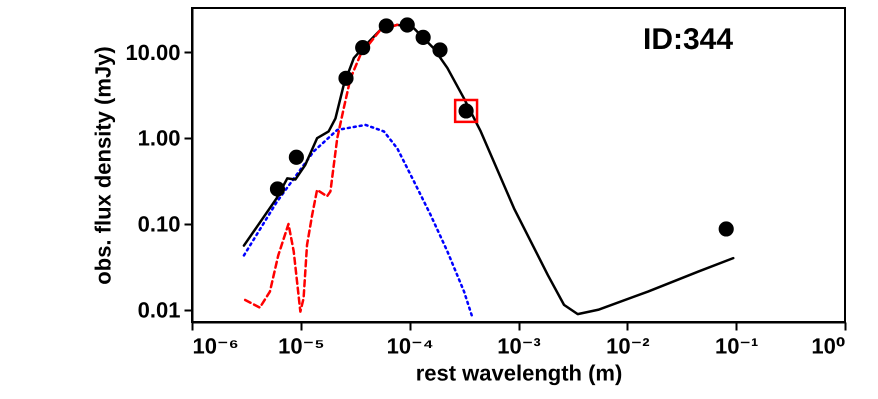 This screenshot has height=399, width=878. I want to click on y-tick-label: 0.10, so click(159, 224).